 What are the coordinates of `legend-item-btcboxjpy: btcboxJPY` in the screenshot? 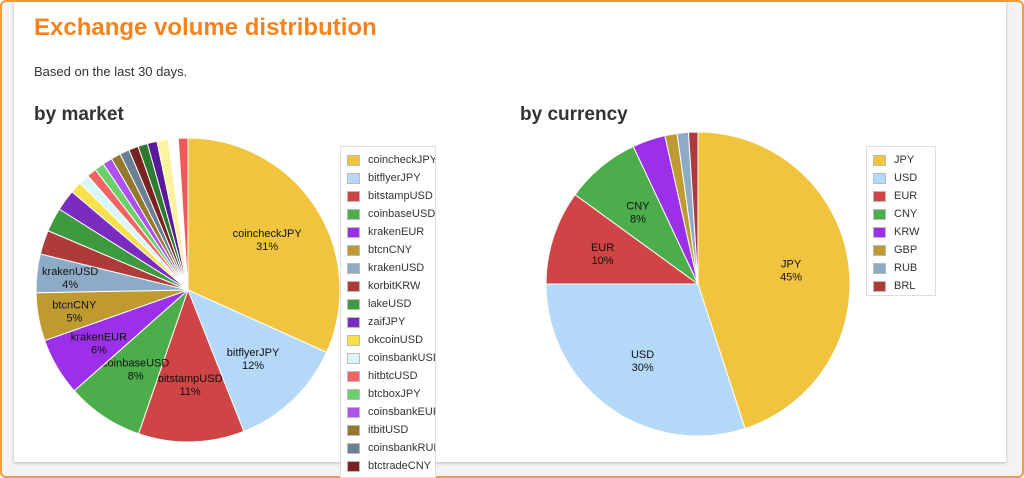 It's located at (388, 394).